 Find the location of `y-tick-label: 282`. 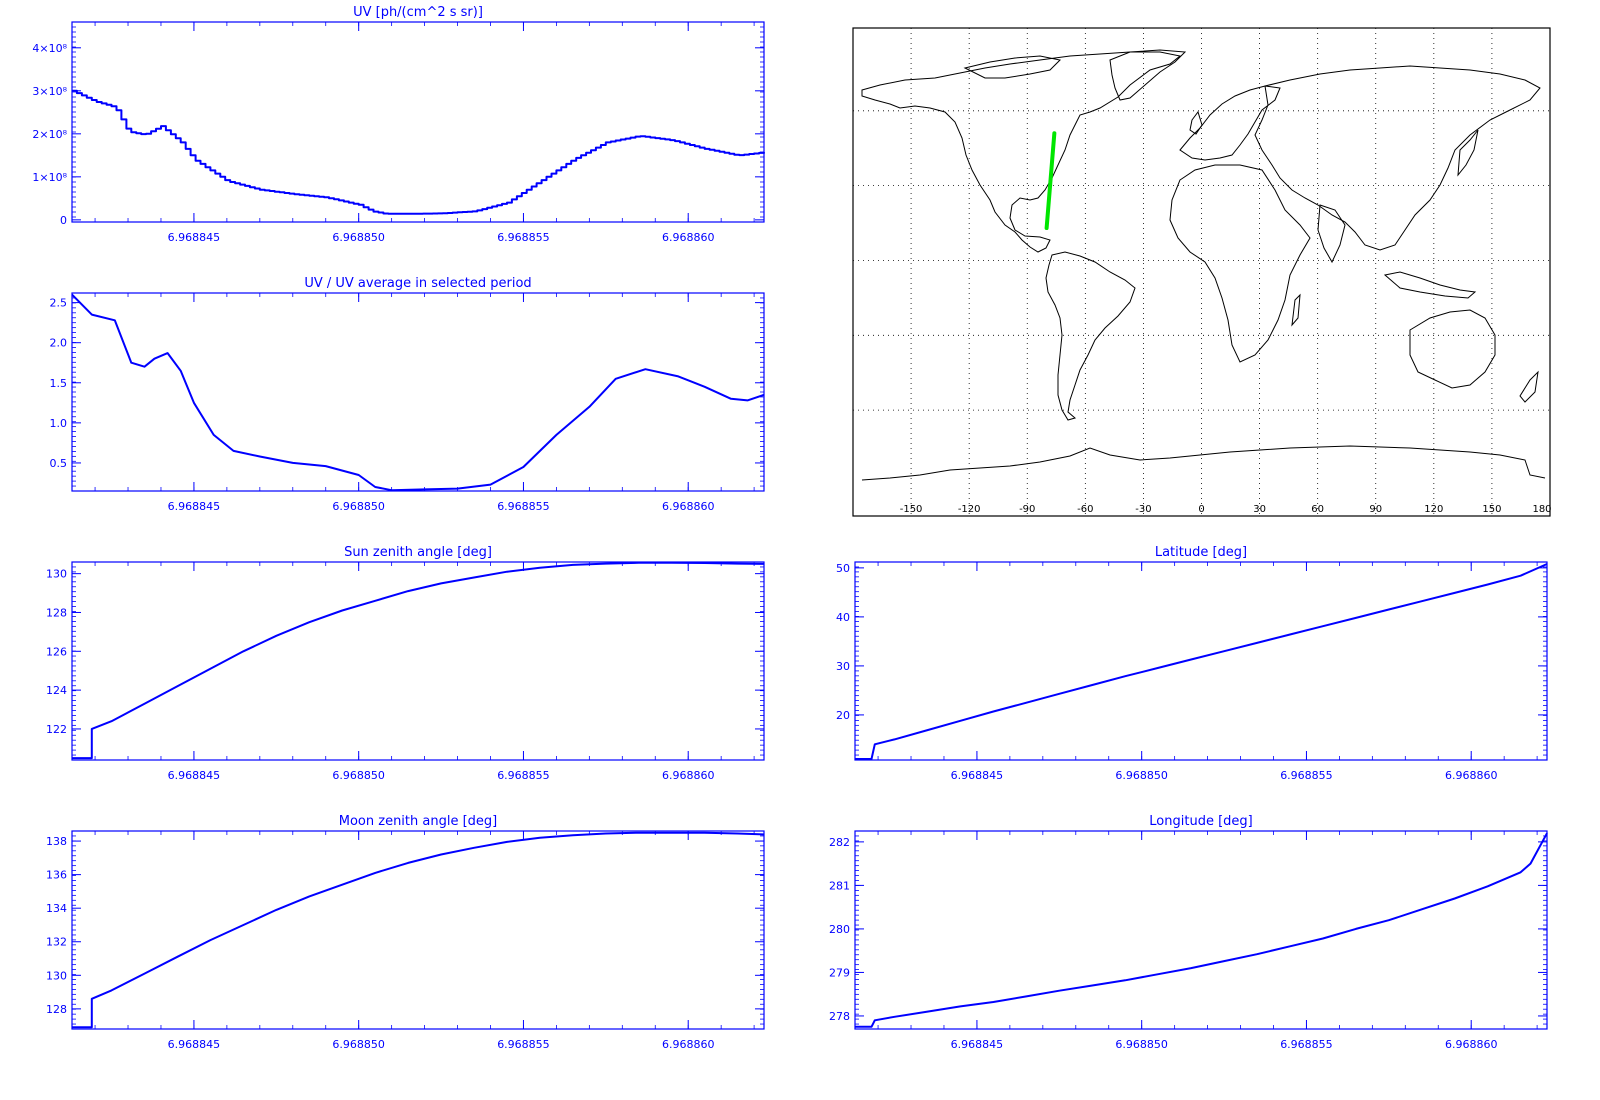

y-tick-label: 282 is located at coordinates (839, 842).